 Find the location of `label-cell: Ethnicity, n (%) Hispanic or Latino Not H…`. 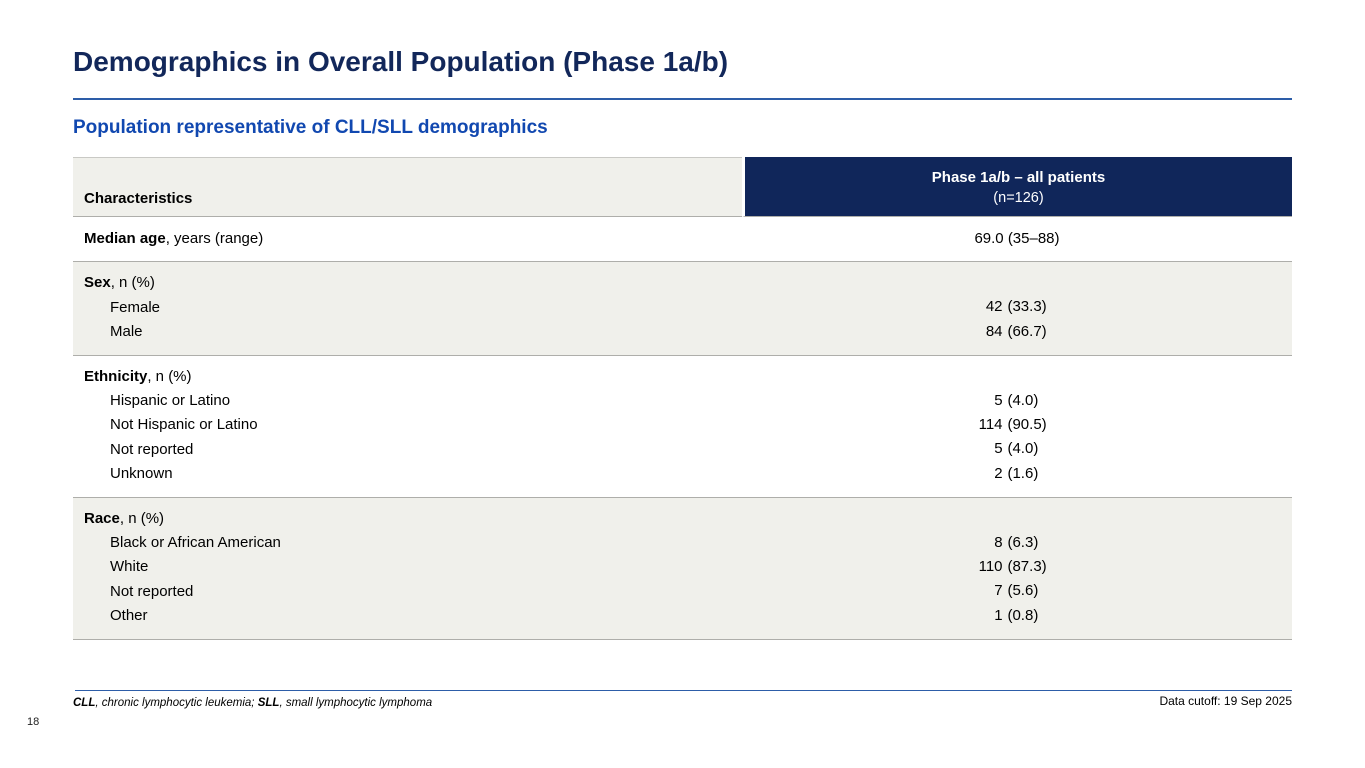

label-cell: Ethnicity, n (%) Hispanic or Latino Not H… is located at coordinates (407, 426).